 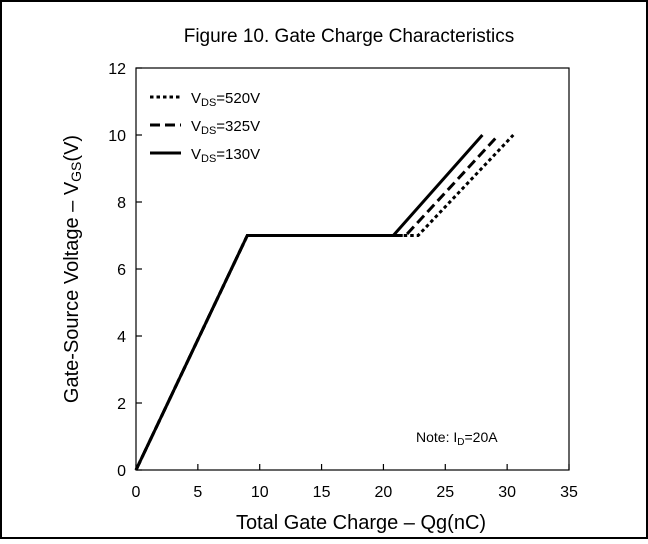 What do you see at coordinates (355, 482) in the screenshot?
I see `x-axis-ticks: 0 5 10 15 20 25 30 35` at bounding box center [355, 482].